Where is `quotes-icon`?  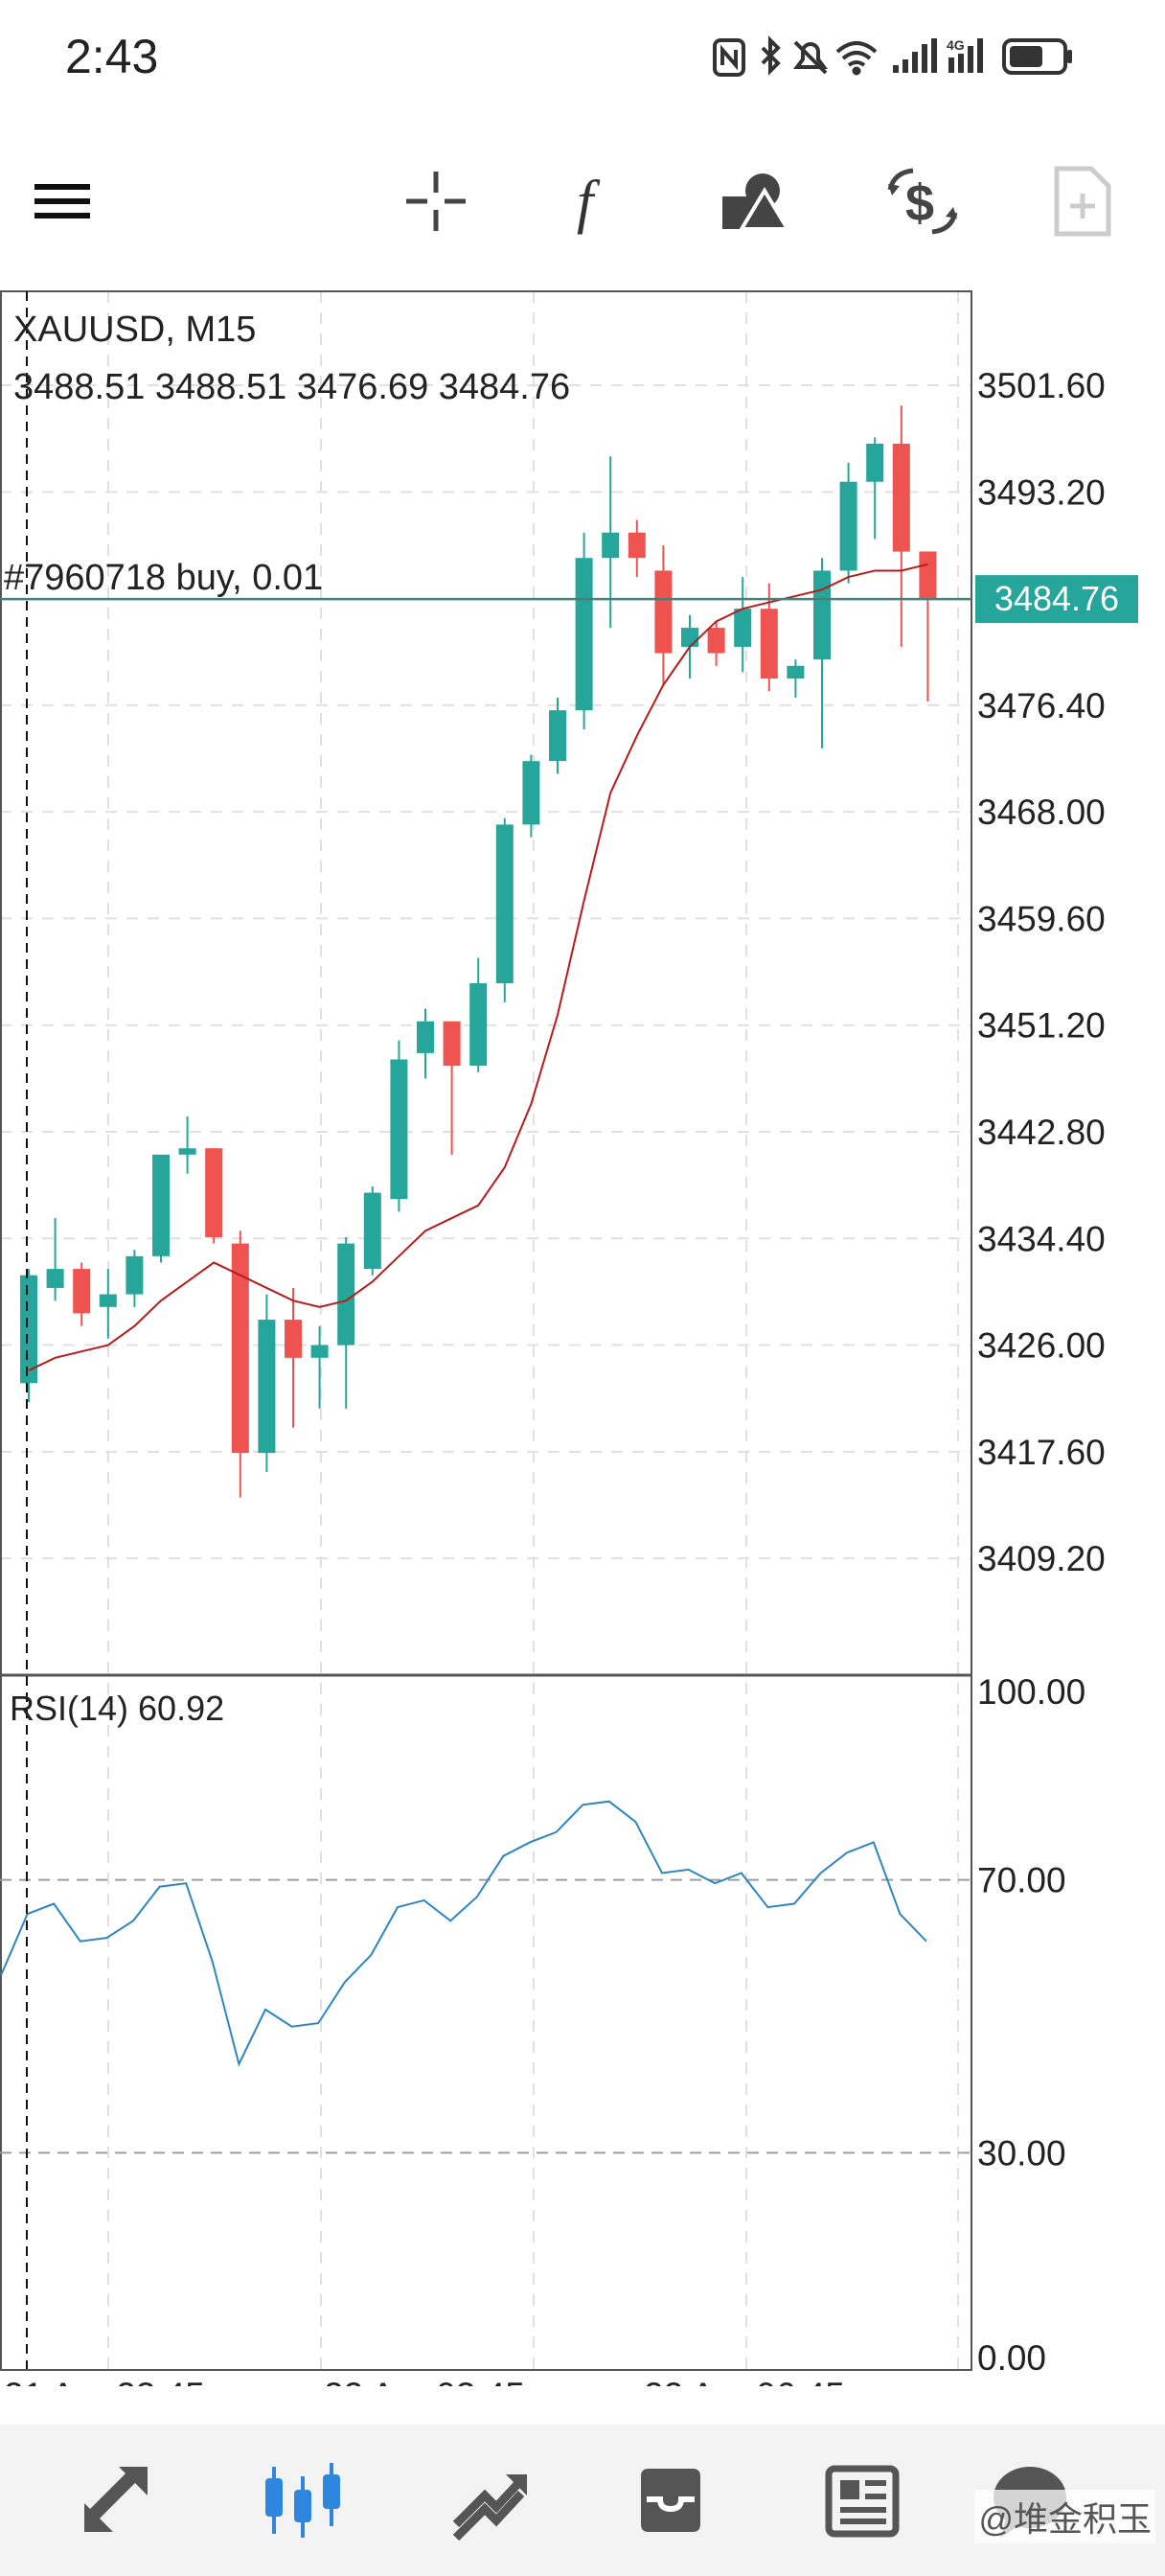
quotes-icon is located at coordinates (116, 2499).